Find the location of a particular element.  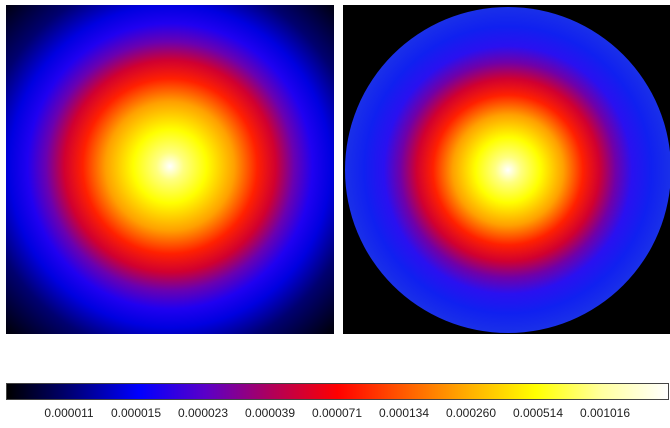

colorbar-tick: 0.000011 is located at coordinates (69, 413).